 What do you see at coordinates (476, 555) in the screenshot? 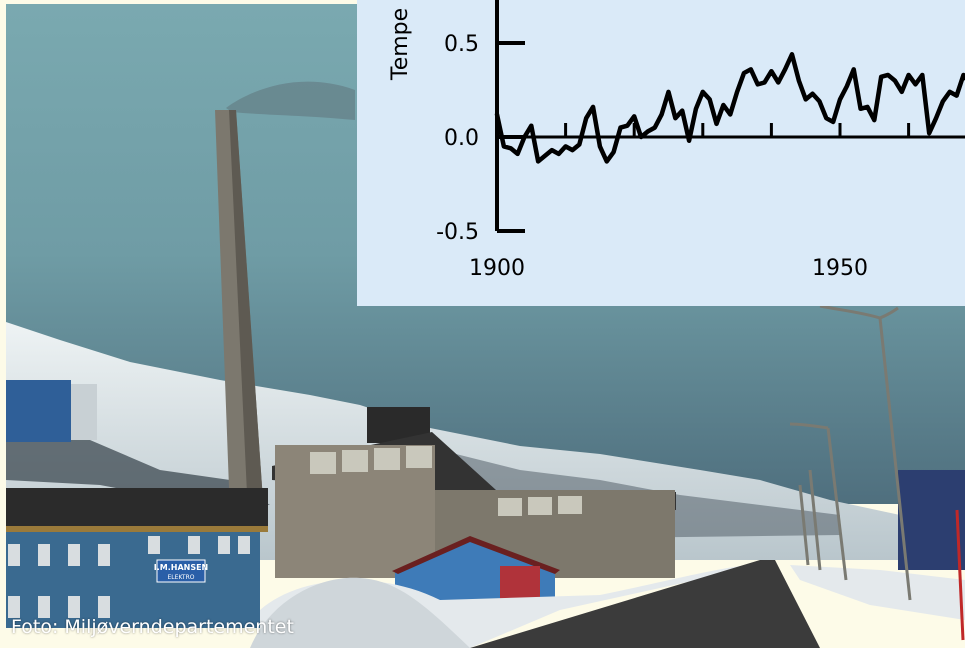
I see `painted-house-roof` at bounding box center [476, 555].